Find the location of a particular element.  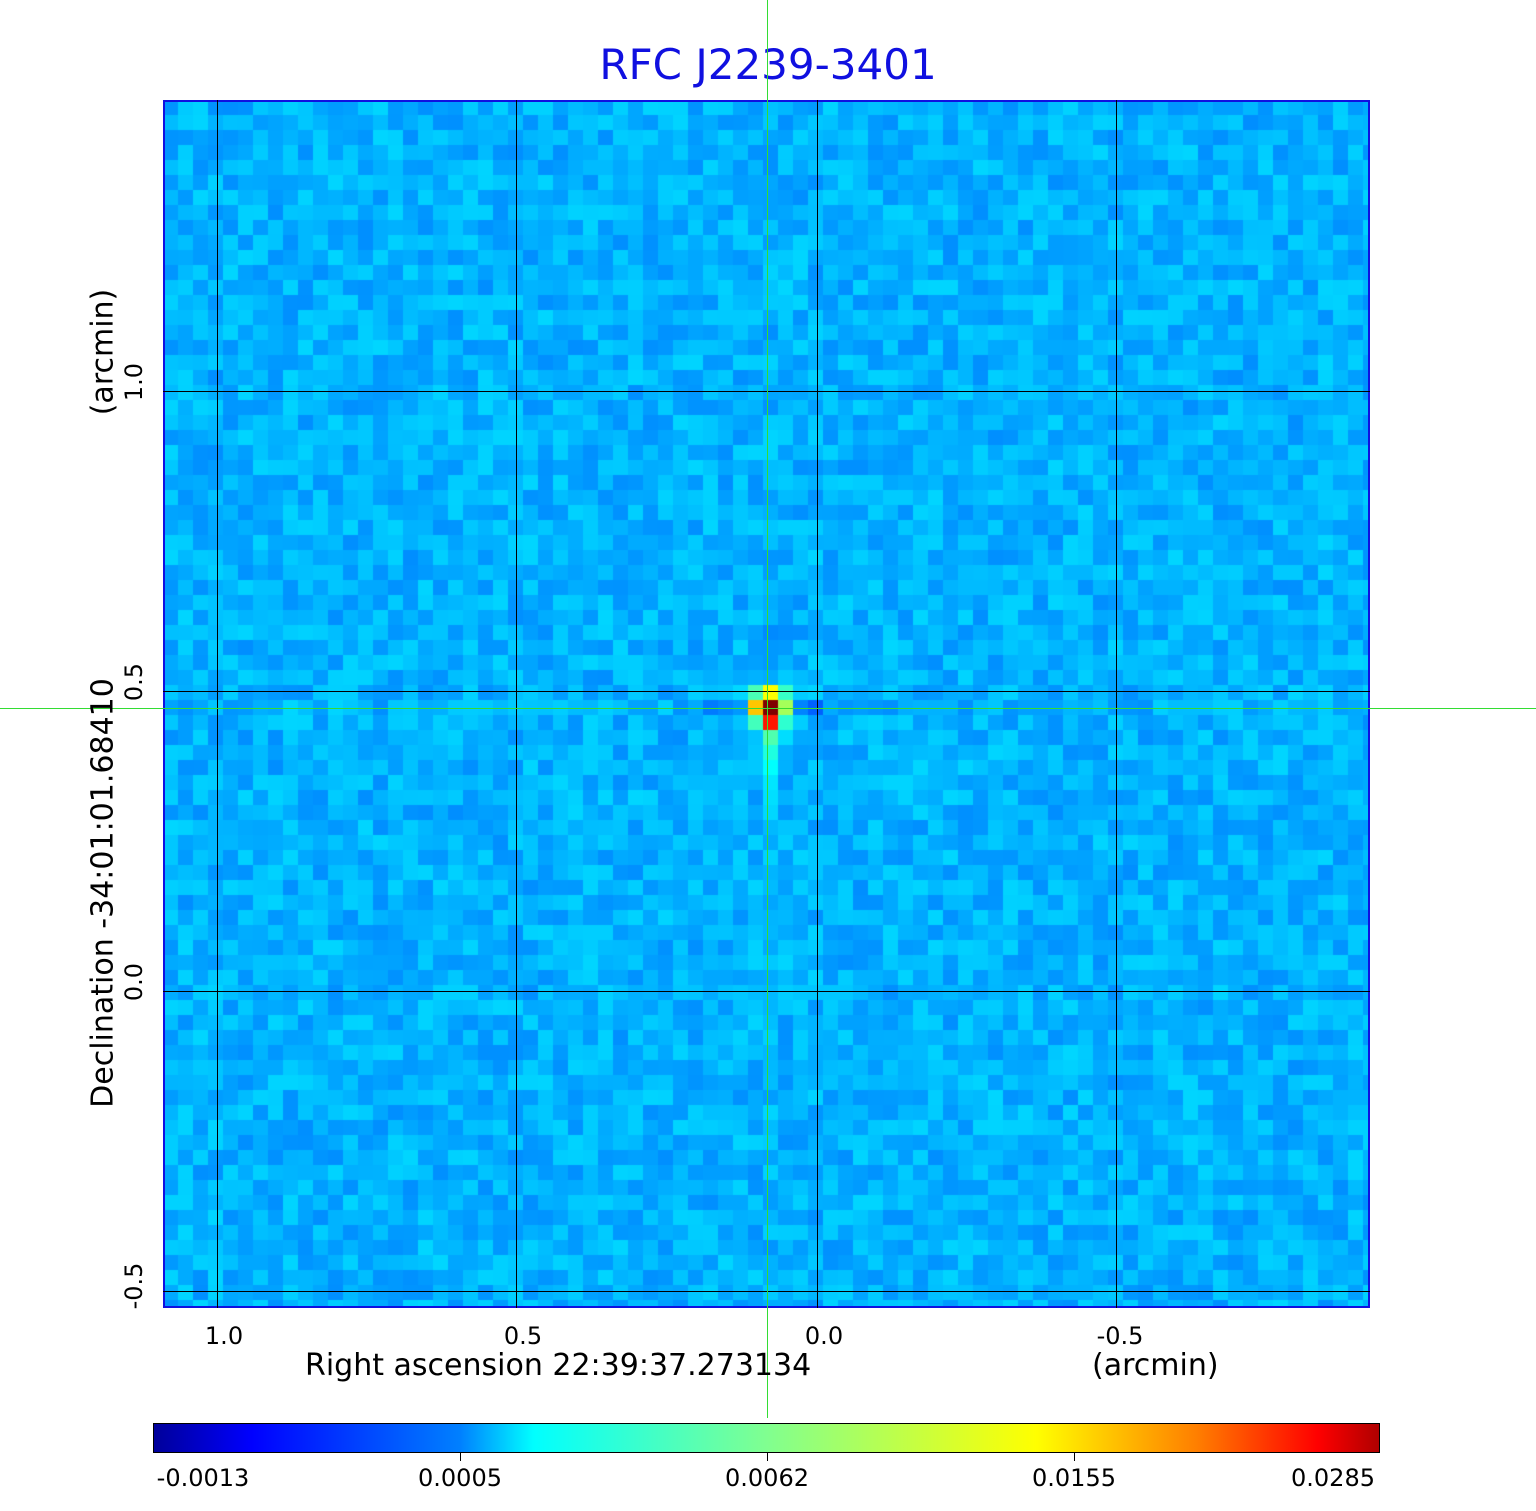

colorbar-tick-label: 0.0062 is located at coordinates (767, 1478).